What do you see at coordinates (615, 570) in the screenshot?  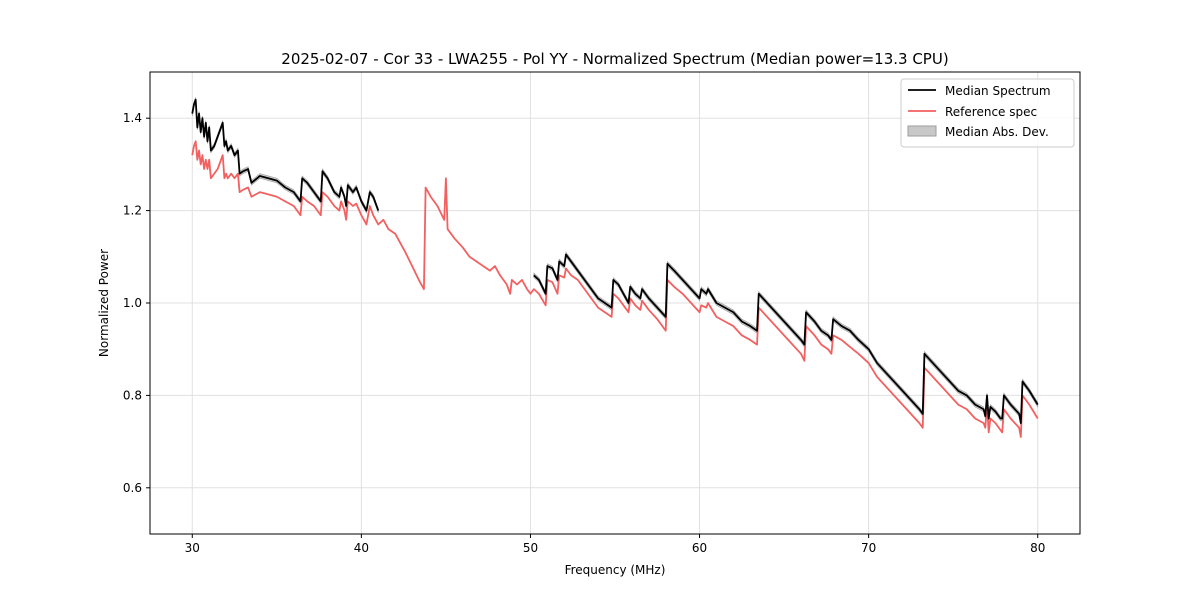 I see `x-axis-label: Frequency (MHz)` at bounding box center [615, 570].